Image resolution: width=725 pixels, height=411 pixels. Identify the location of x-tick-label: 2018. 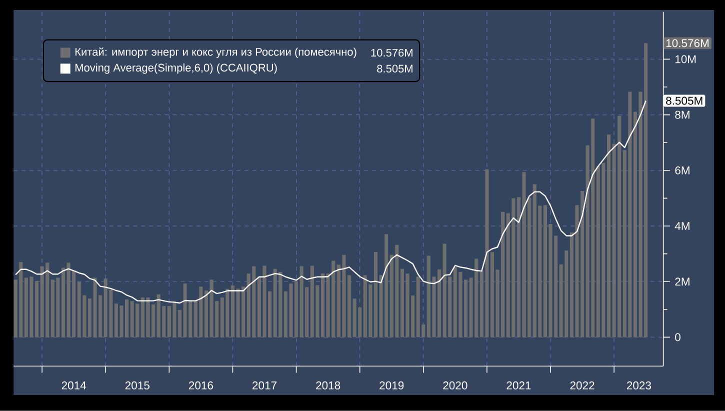
(328, 385).